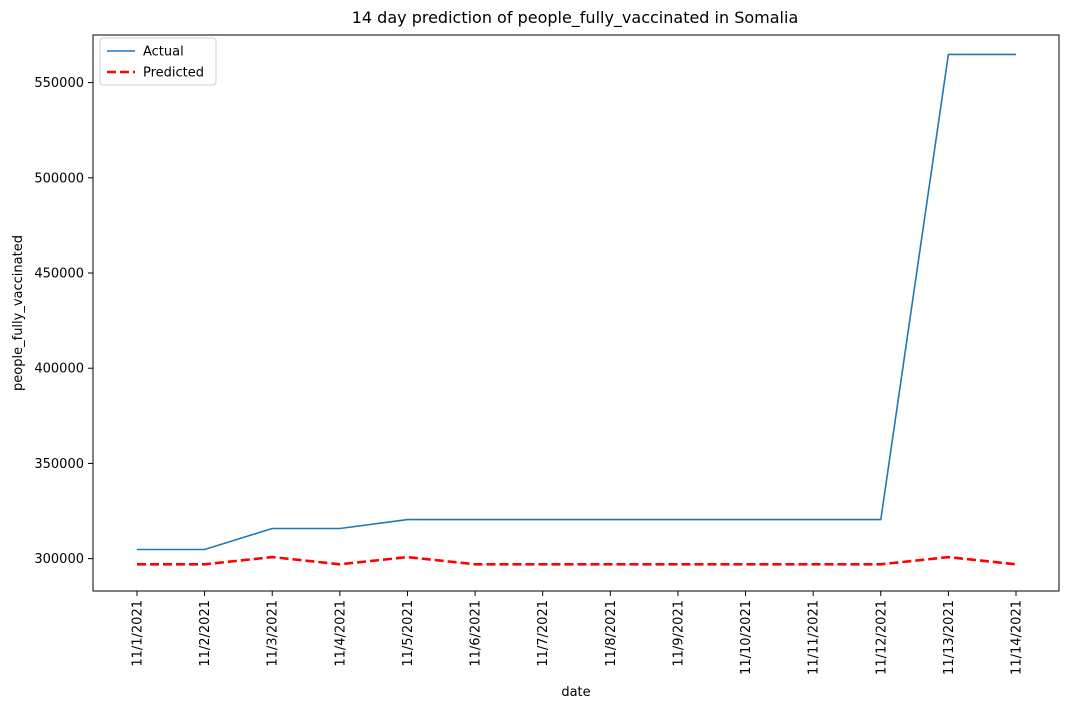  Describe the element at coordinates (173, 73) in the screenshot. I see `legend-label-predicted: Predicted` at that location.